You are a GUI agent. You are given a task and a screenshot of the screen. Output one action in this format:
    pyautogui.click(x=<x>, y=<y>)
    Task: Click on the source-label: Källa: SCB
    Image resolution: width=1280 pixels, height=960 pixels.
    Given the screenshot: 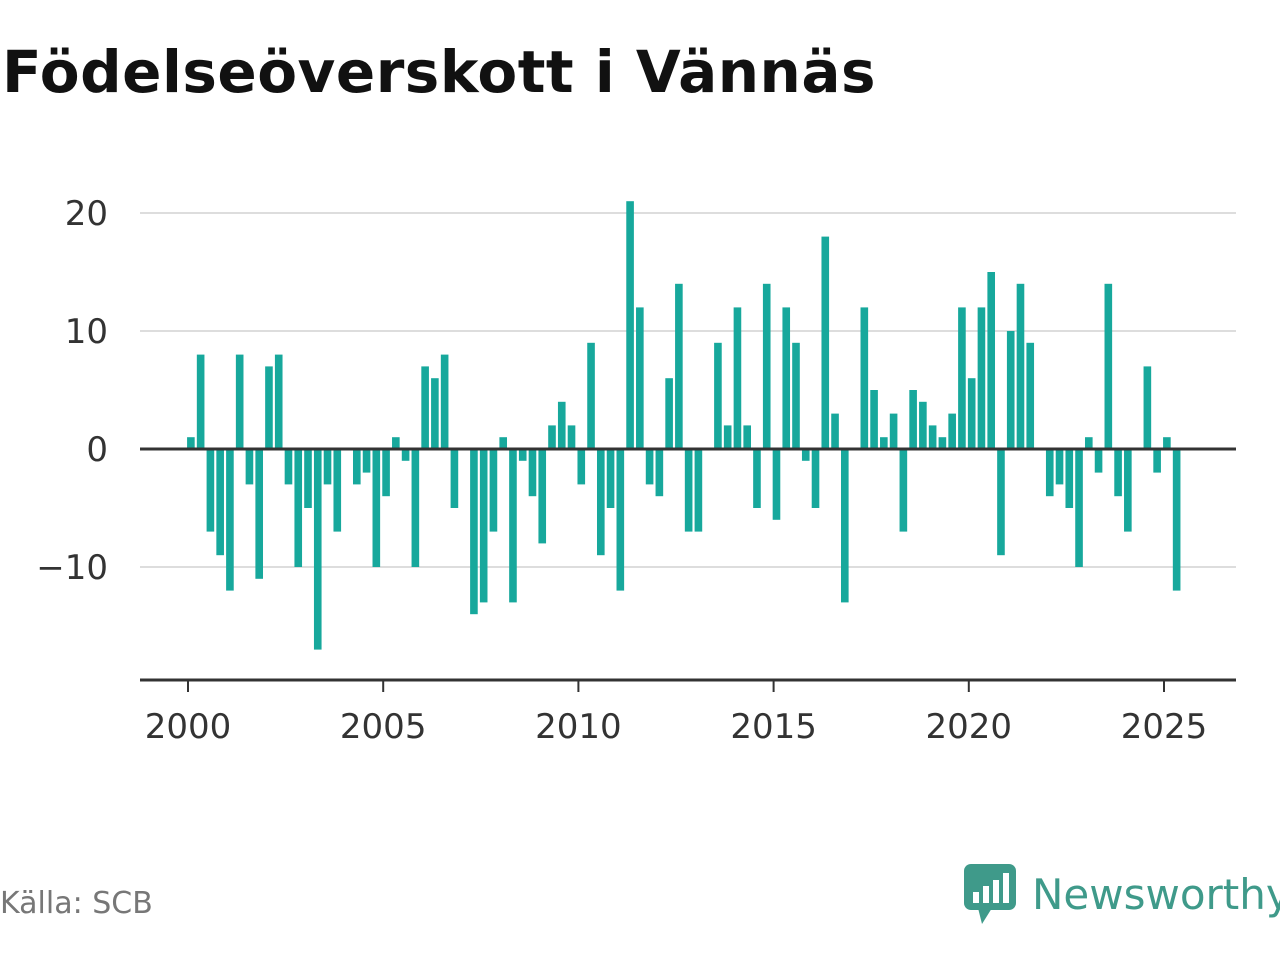 What is the action you would take?
    pyautogui.click(x=76, y=903)
    